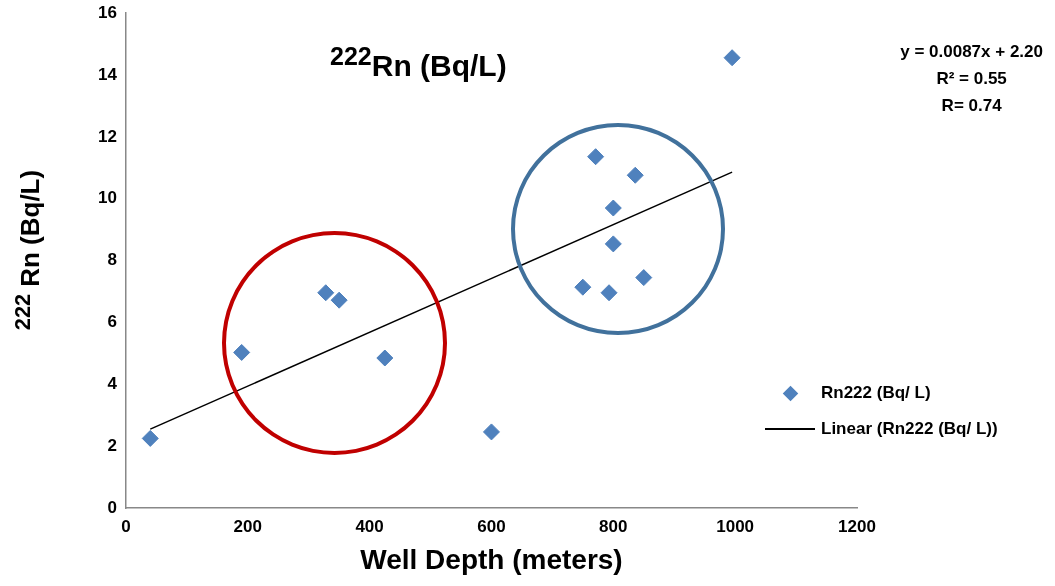 The image size is (1055, 586). I want to click on y-tick-label: 2, so click(112, 445).